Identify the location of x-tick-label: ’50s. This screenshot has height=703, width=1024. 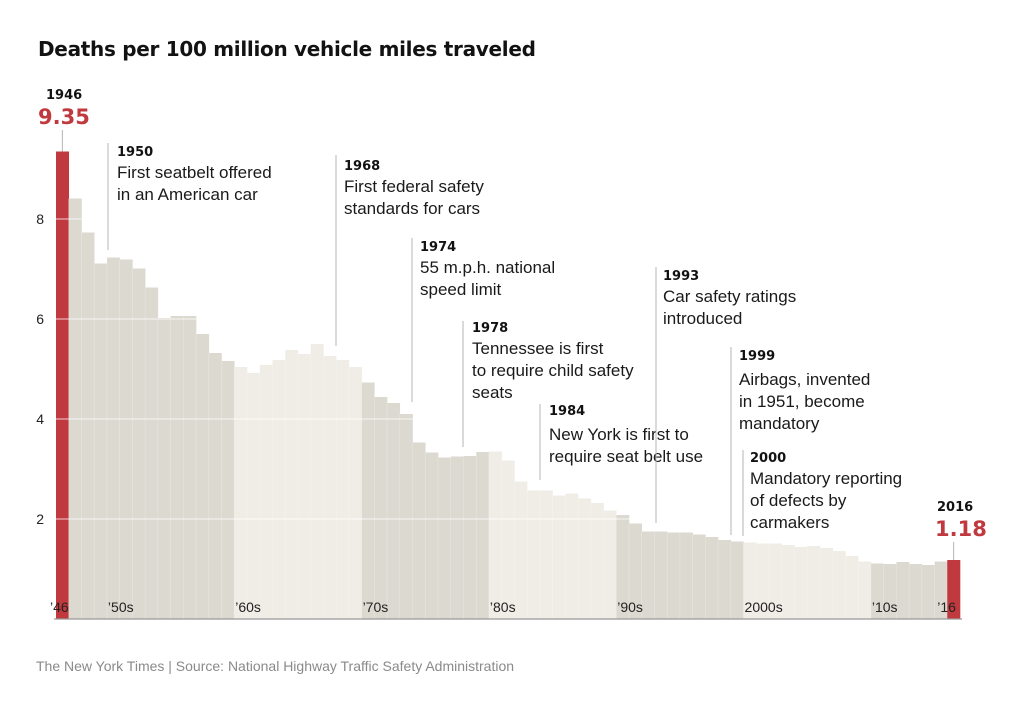
(121, 607).